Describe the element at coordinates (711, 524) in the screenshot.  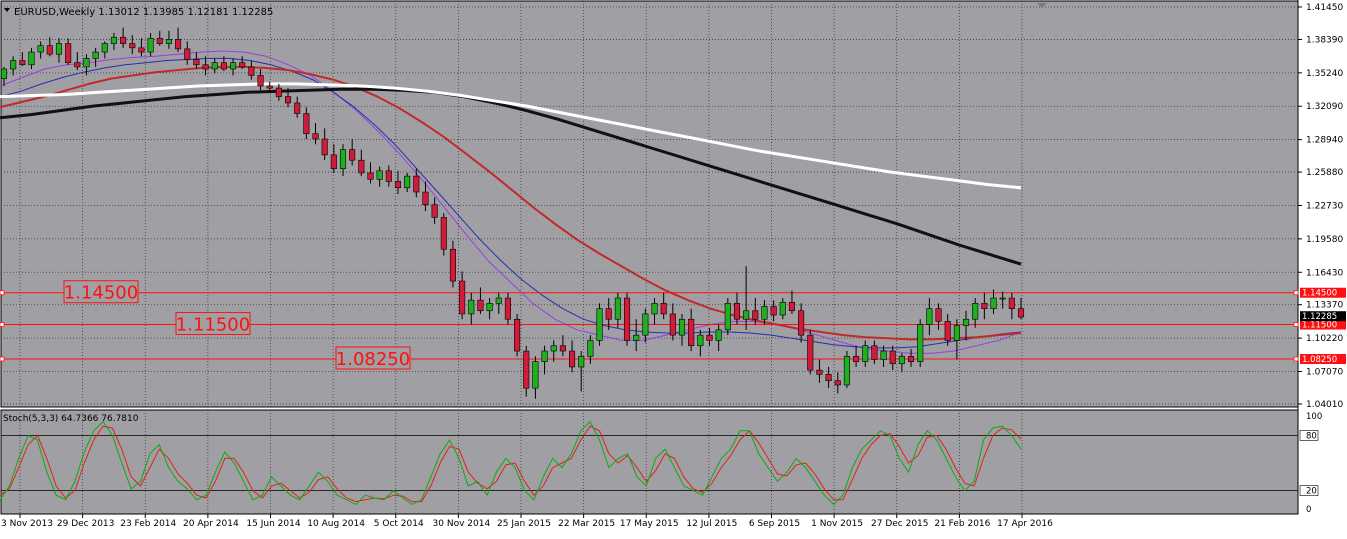
I see `time-tick-label: 12 Jul 2015` at that location.